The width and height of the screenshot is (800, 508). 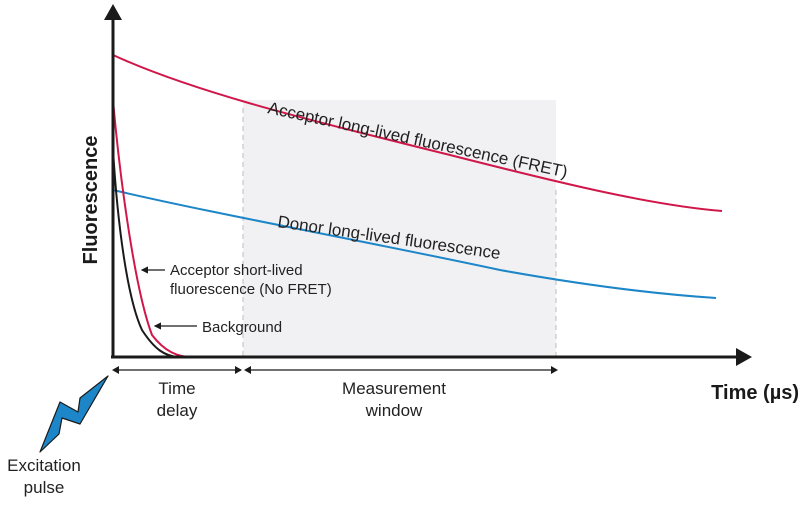 What do you see at coordinates (44, 465) in the screenshot?
I see `excitation-pulse-label-line1: Excitation` at bounding box center [44, 465].